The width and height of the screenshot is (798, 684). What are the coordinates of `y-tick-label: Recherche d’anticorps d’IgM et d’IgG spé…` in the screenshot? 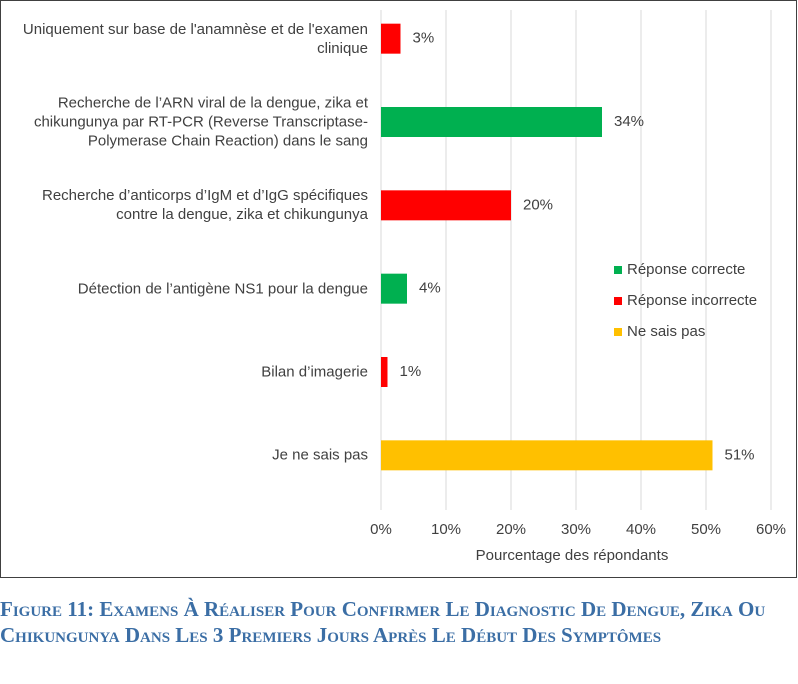 It's located at (204, 205).